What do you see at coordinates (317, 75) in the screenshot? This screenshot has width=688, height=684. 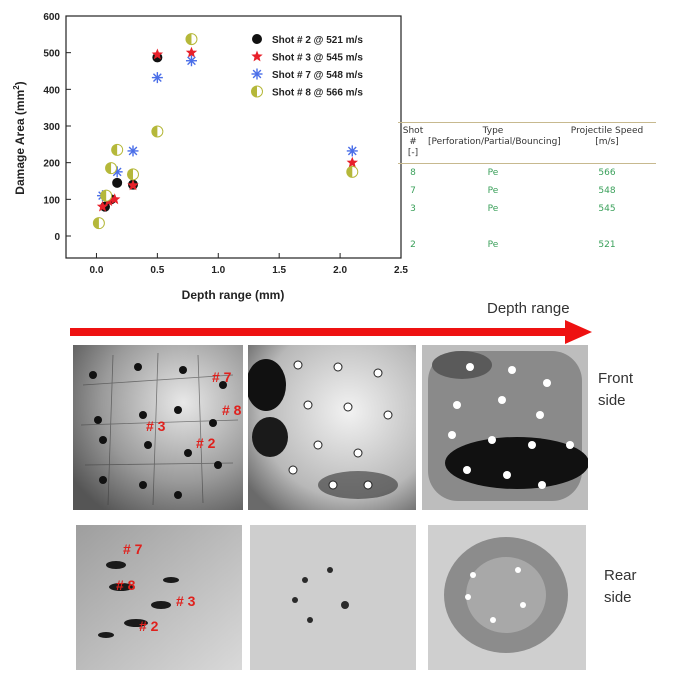 I see `legend-label-3: Shot # 7 @ 548 m/s` at bounding box center [317, 75].